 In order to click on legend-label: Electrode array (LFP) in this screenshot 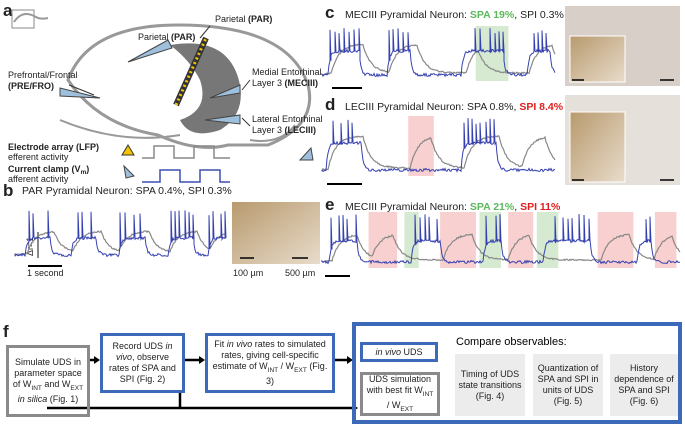, I will do `click(53, 147)`.